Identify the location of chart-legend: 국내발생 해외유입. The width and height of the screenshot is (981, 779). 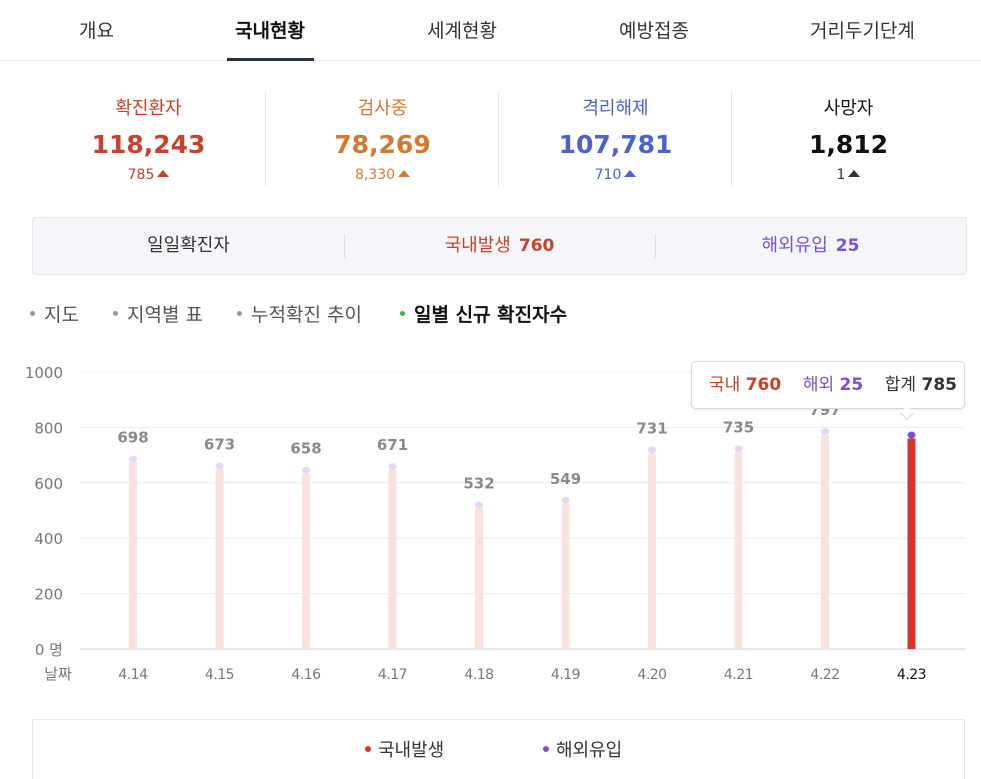
(498, 749).